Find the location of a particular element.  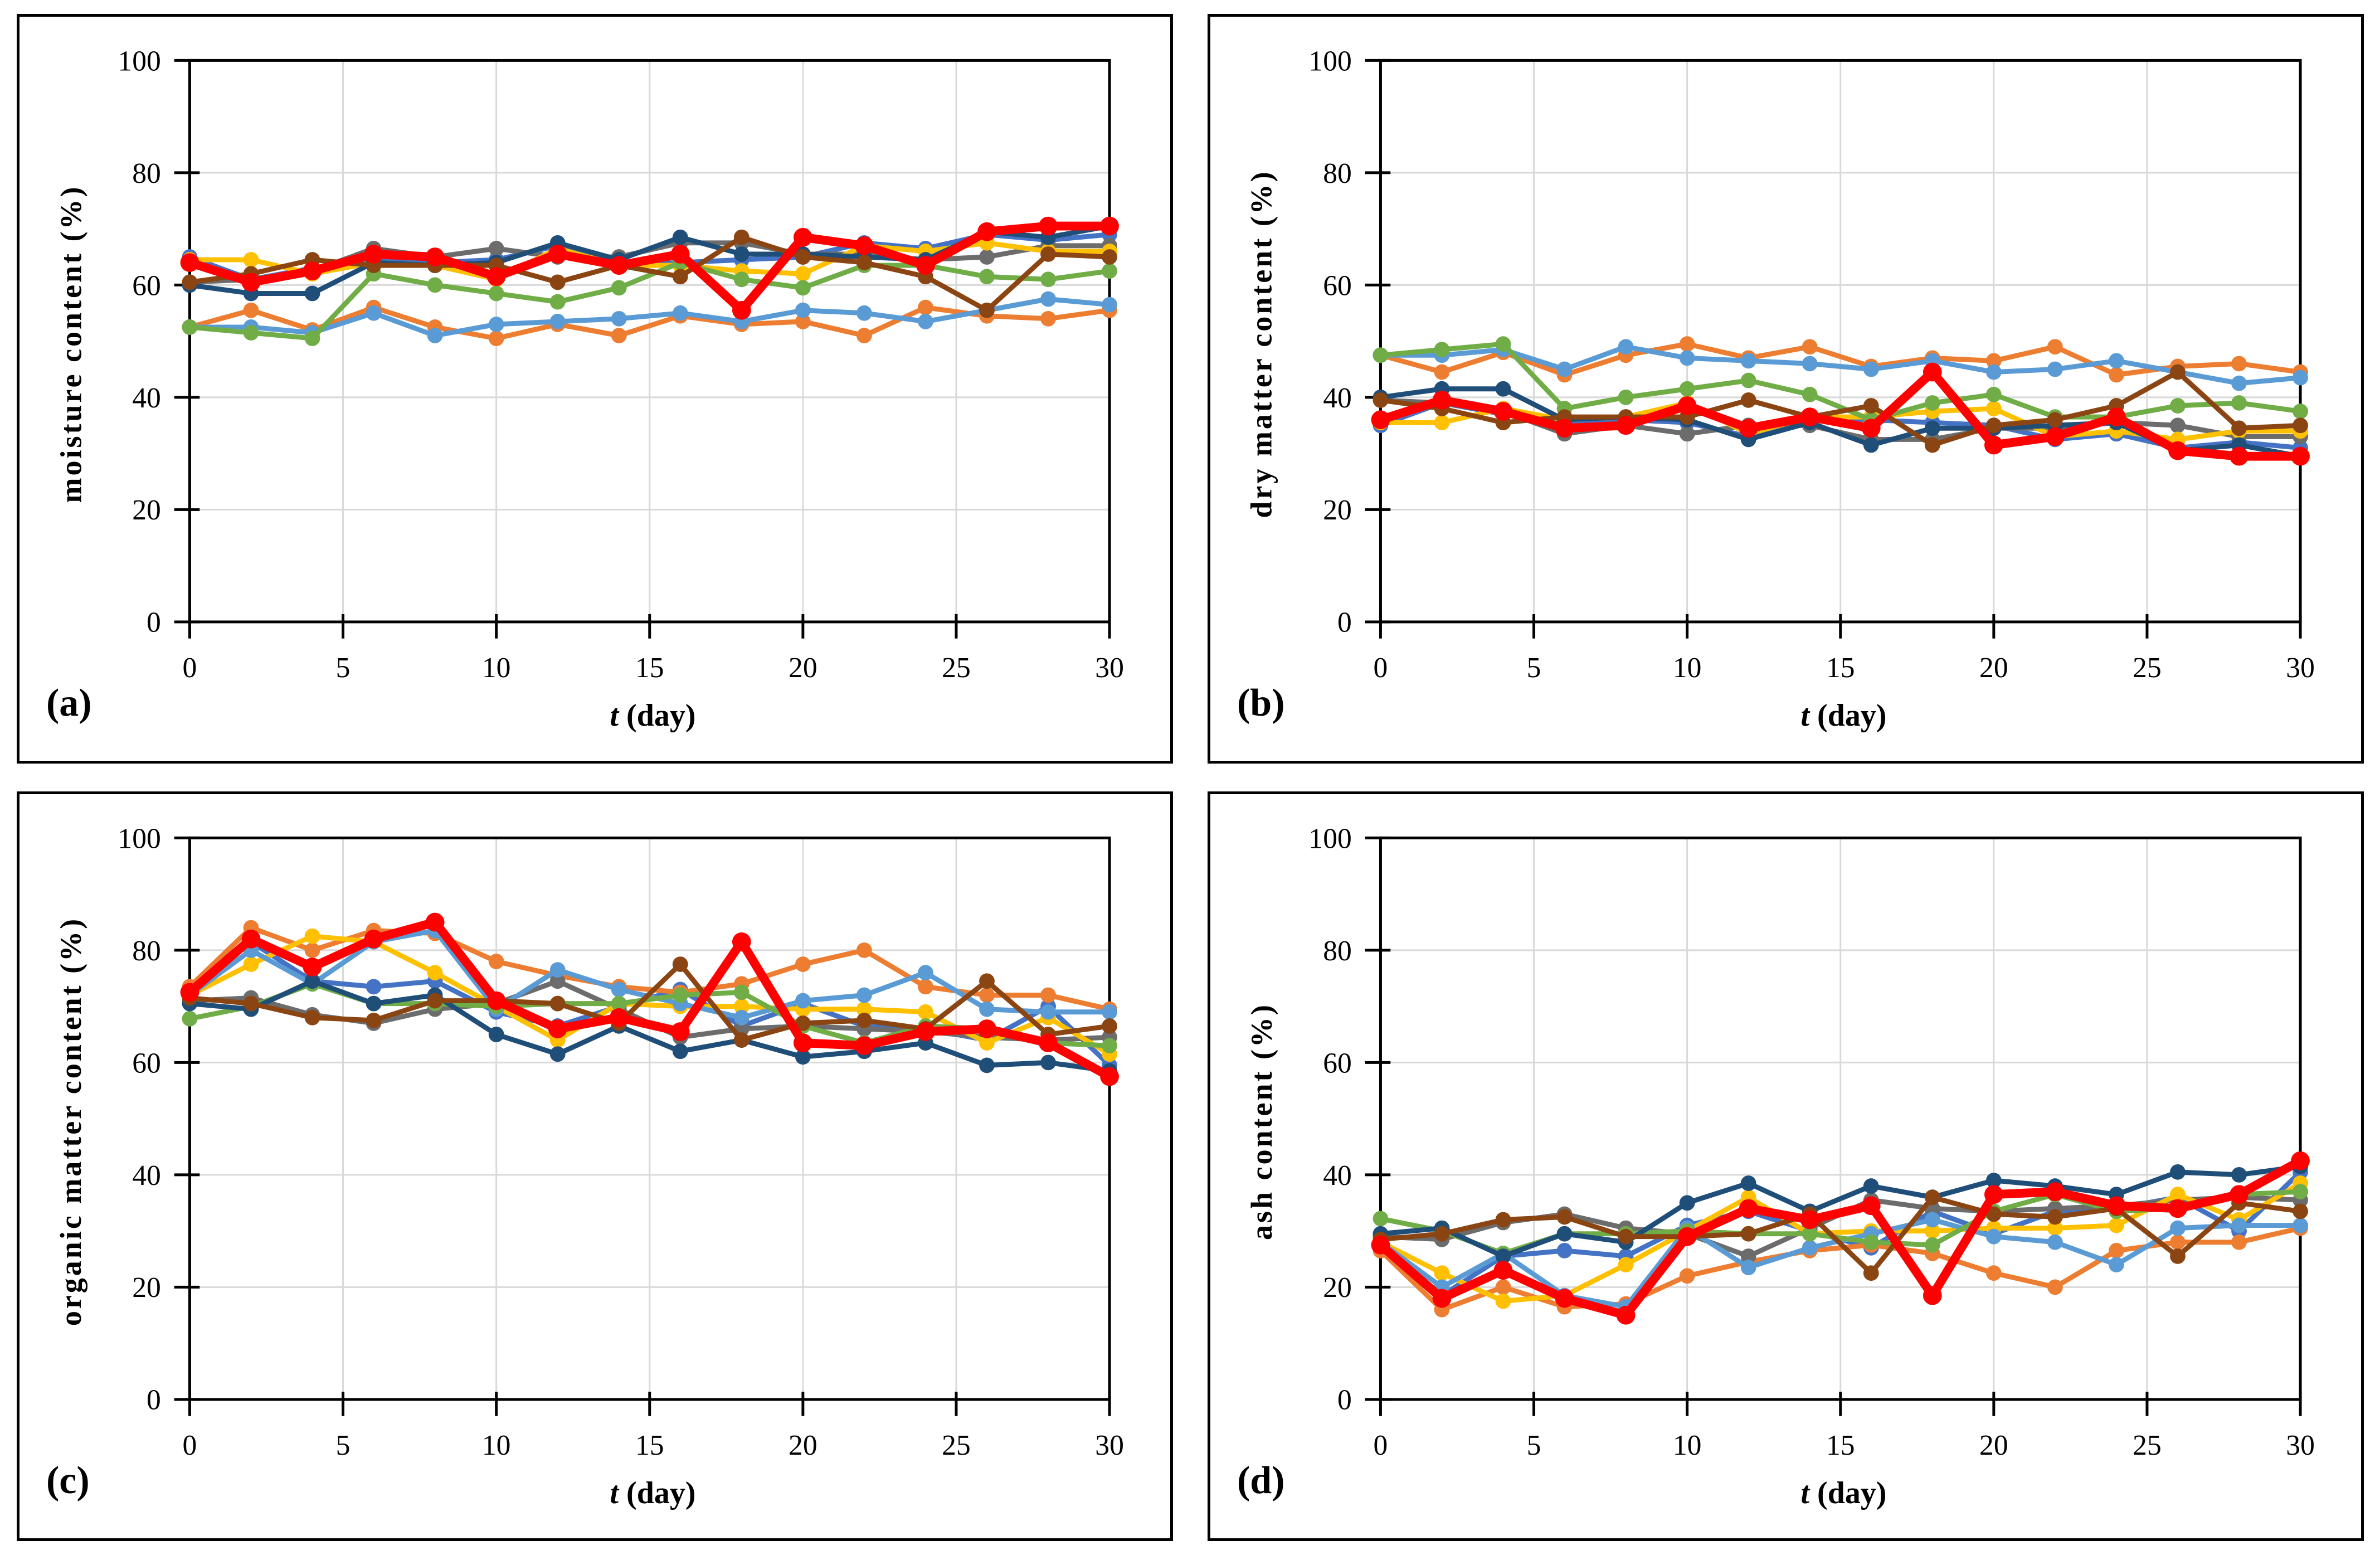

y-tick-label: 80 is located at coordinates (1337, 951).